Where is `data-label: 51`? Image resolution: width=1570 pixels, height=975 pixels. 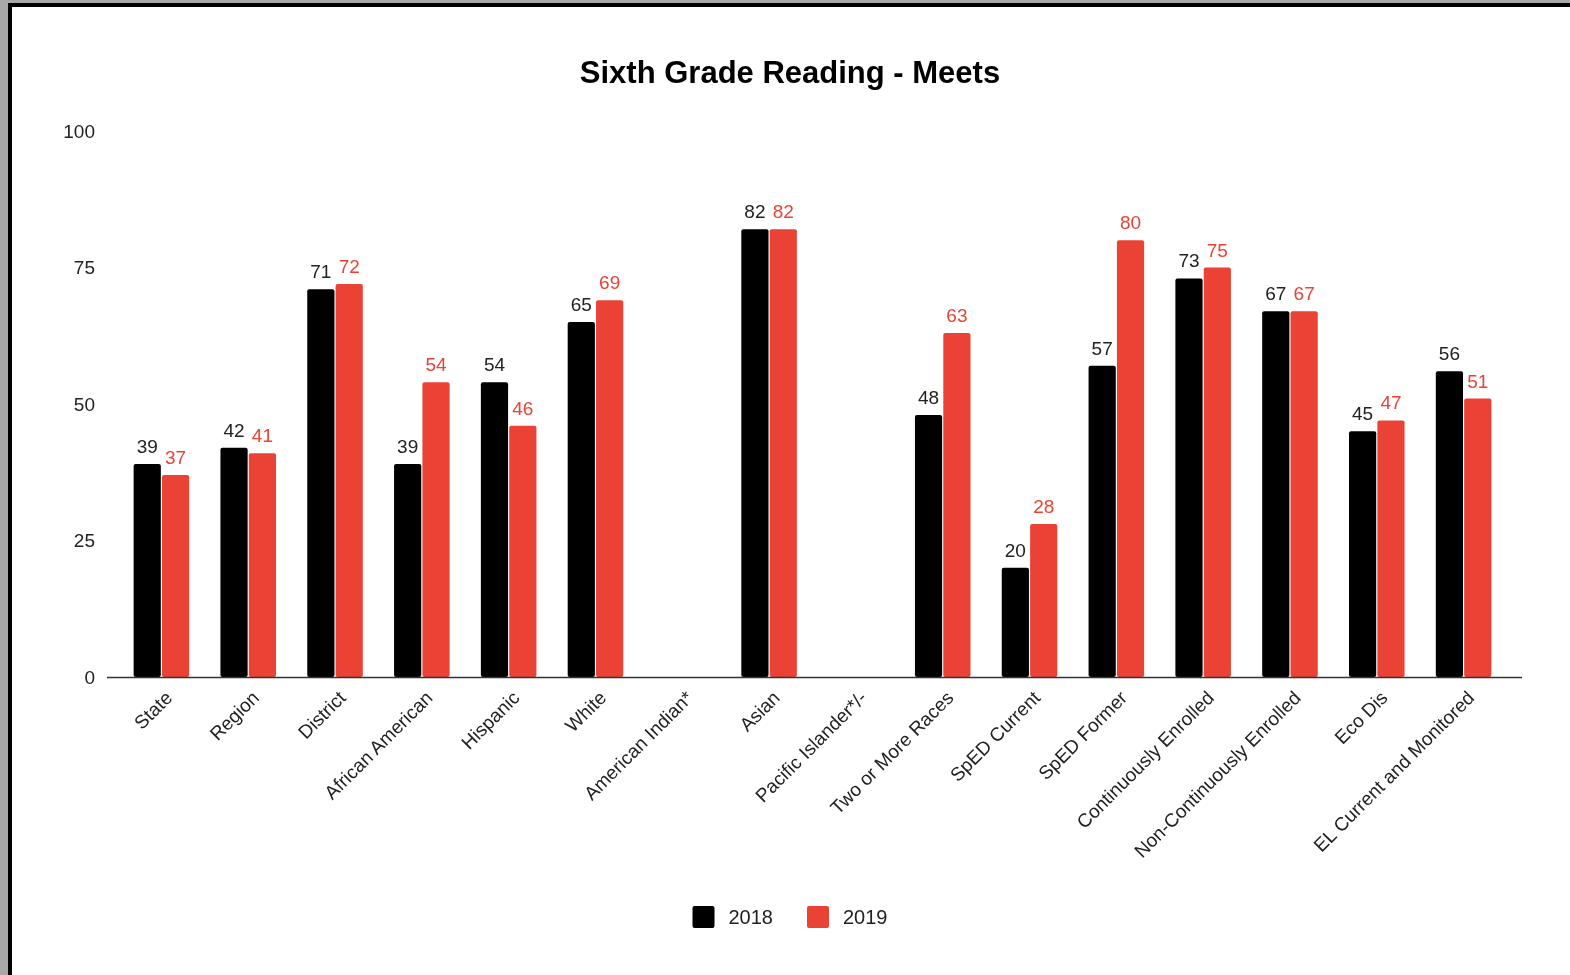
data-label: 51 is located at coordinates (1478, 381).